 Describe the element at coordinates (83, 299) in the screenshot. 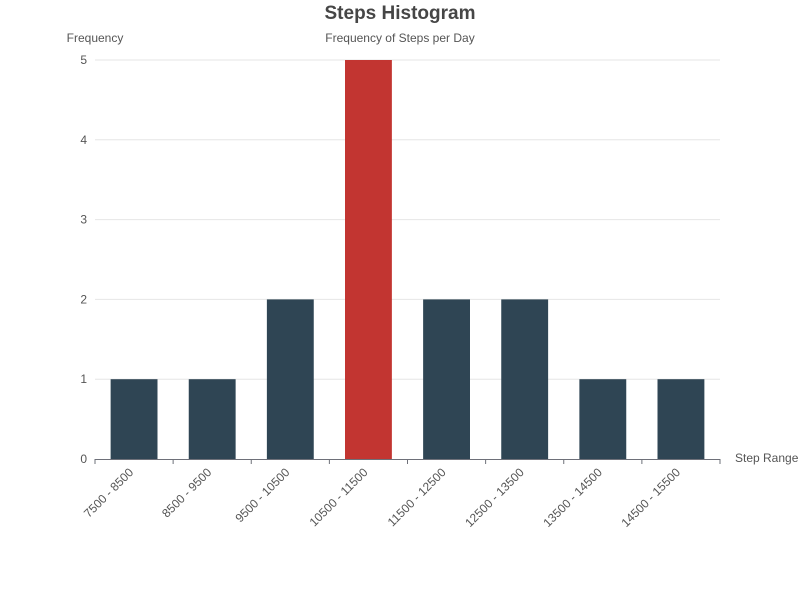

I see `y-tick-label: 2` at that location.